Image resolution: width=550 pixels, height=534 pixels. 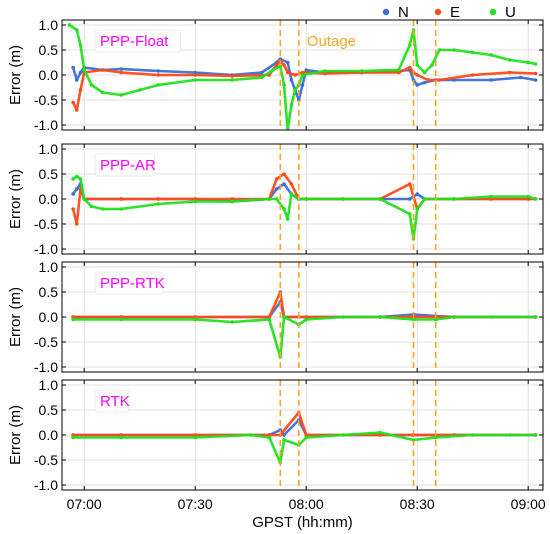 What do you see at coordinates (493, 12) in the screenshot?
I see `legend-marker-u` at bounding box center [493, 12].